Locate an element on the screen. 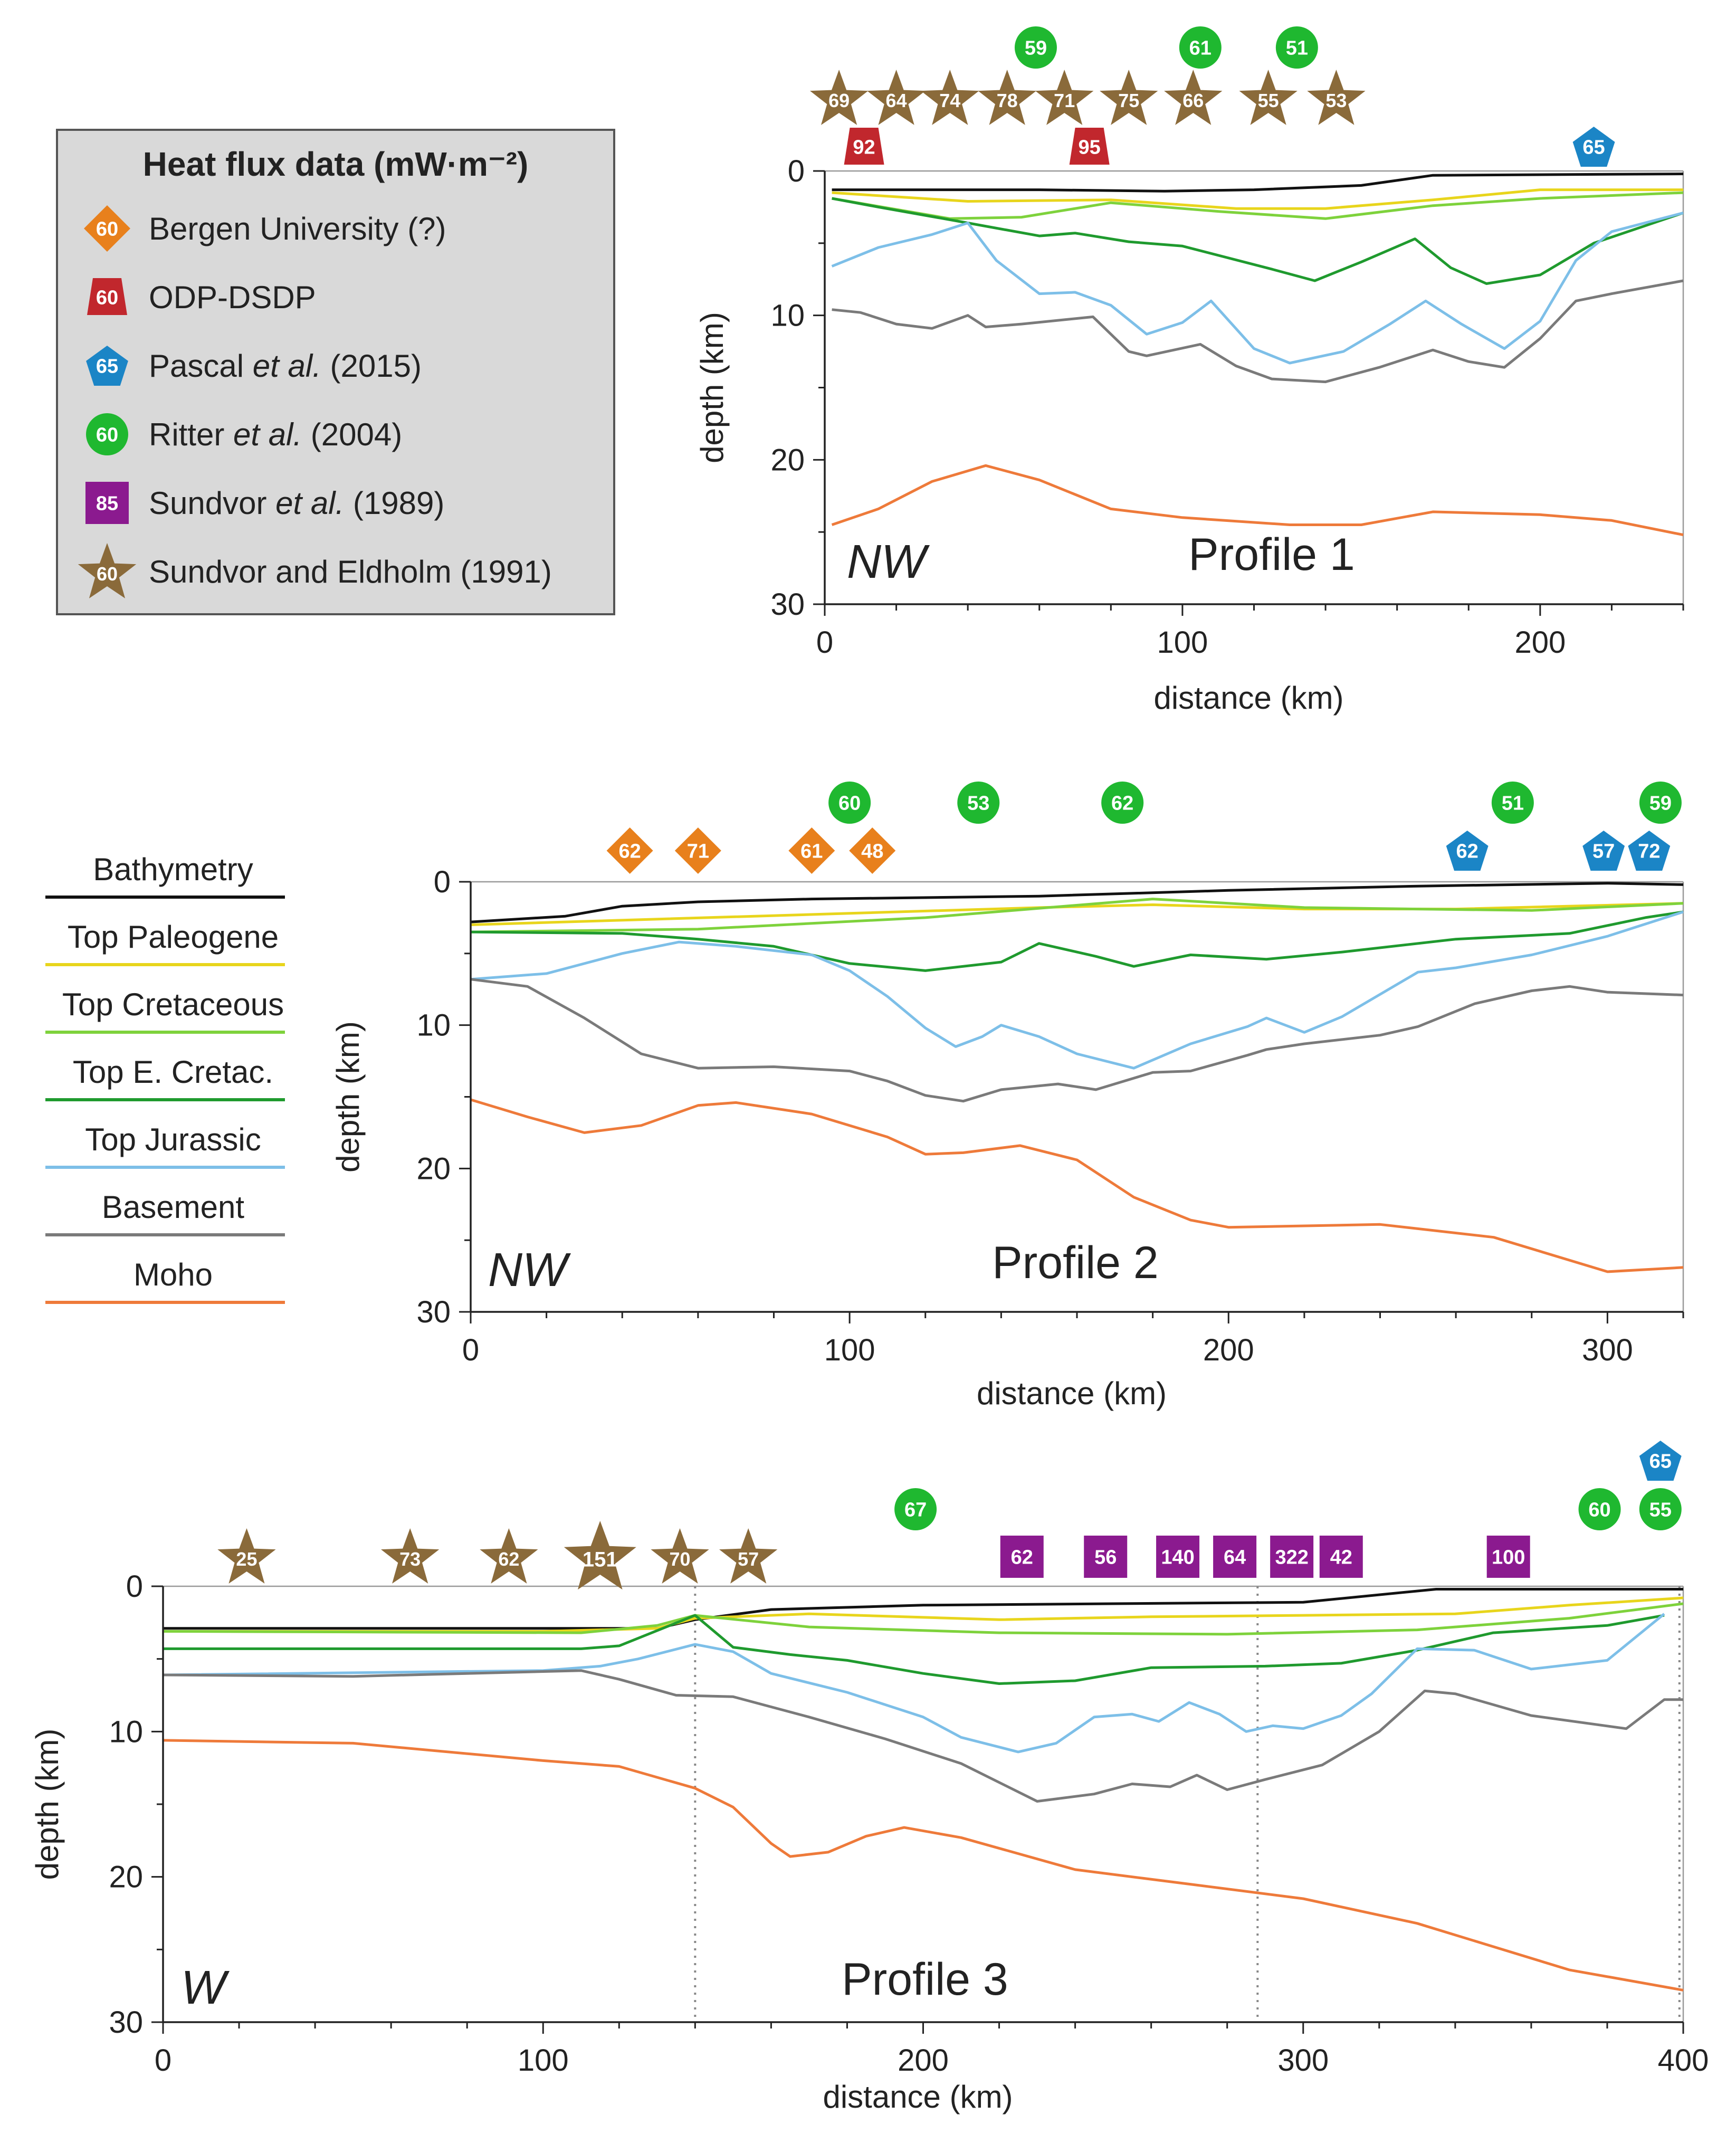  heat-flux-marker-star: 66 is located at coordinates (1193, 97).